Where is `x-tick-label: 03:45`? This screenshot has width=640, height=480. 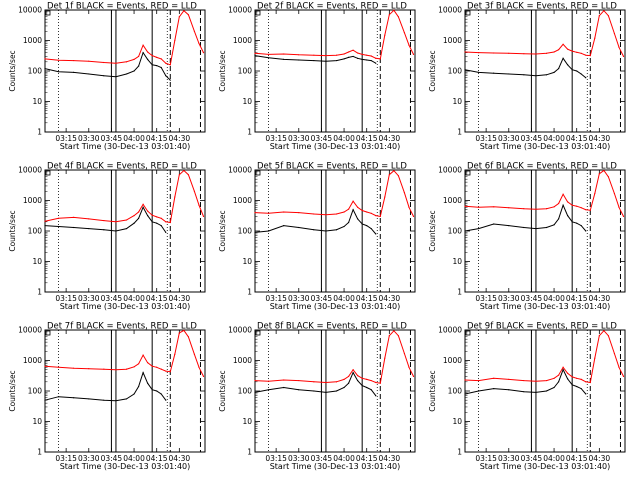 x-tick-label: 03:45 is located at coordinates (532, 458).